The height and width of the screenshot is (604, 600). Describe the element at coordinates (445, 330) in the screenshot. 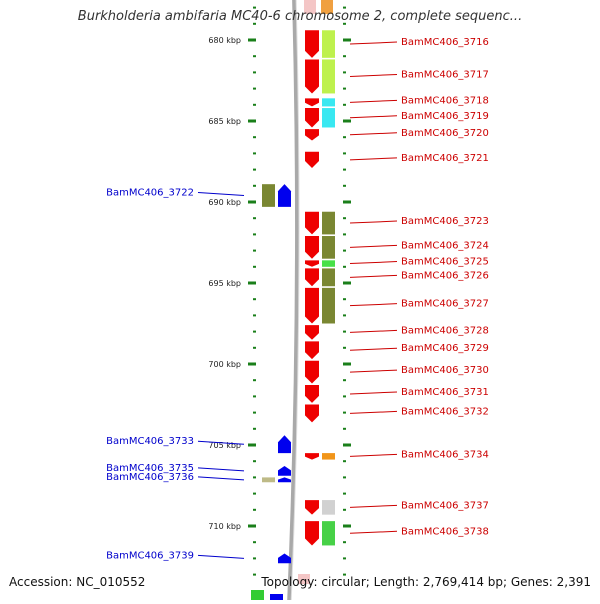

I see `gene-label: BamMC406_3728` at that location.